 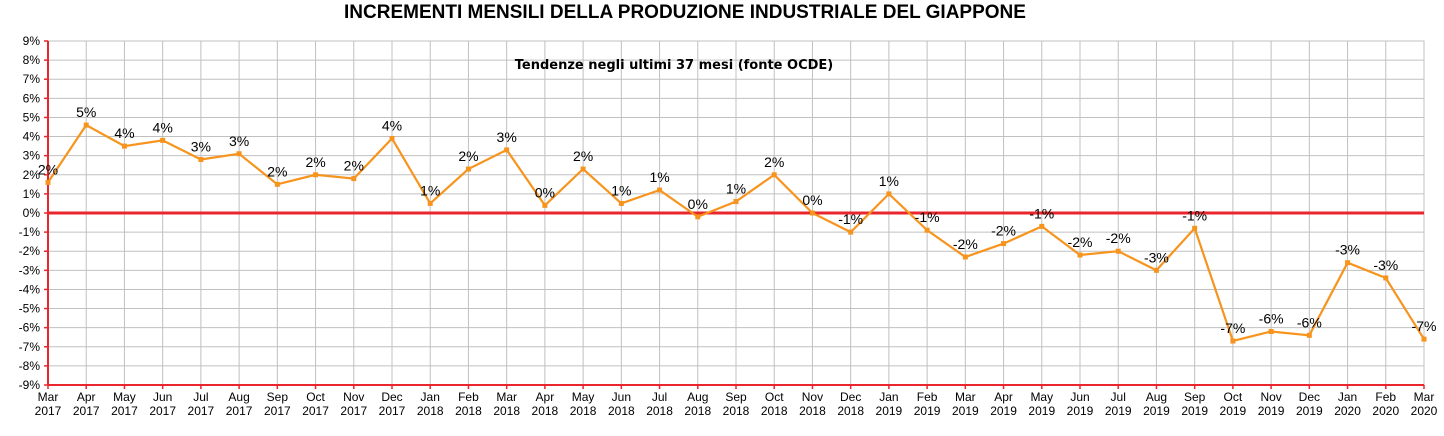 What do you see at coordinates (32, 213) in the screenshot?
I see `y-tick-label: 0%` at bounding box center [32, 213].